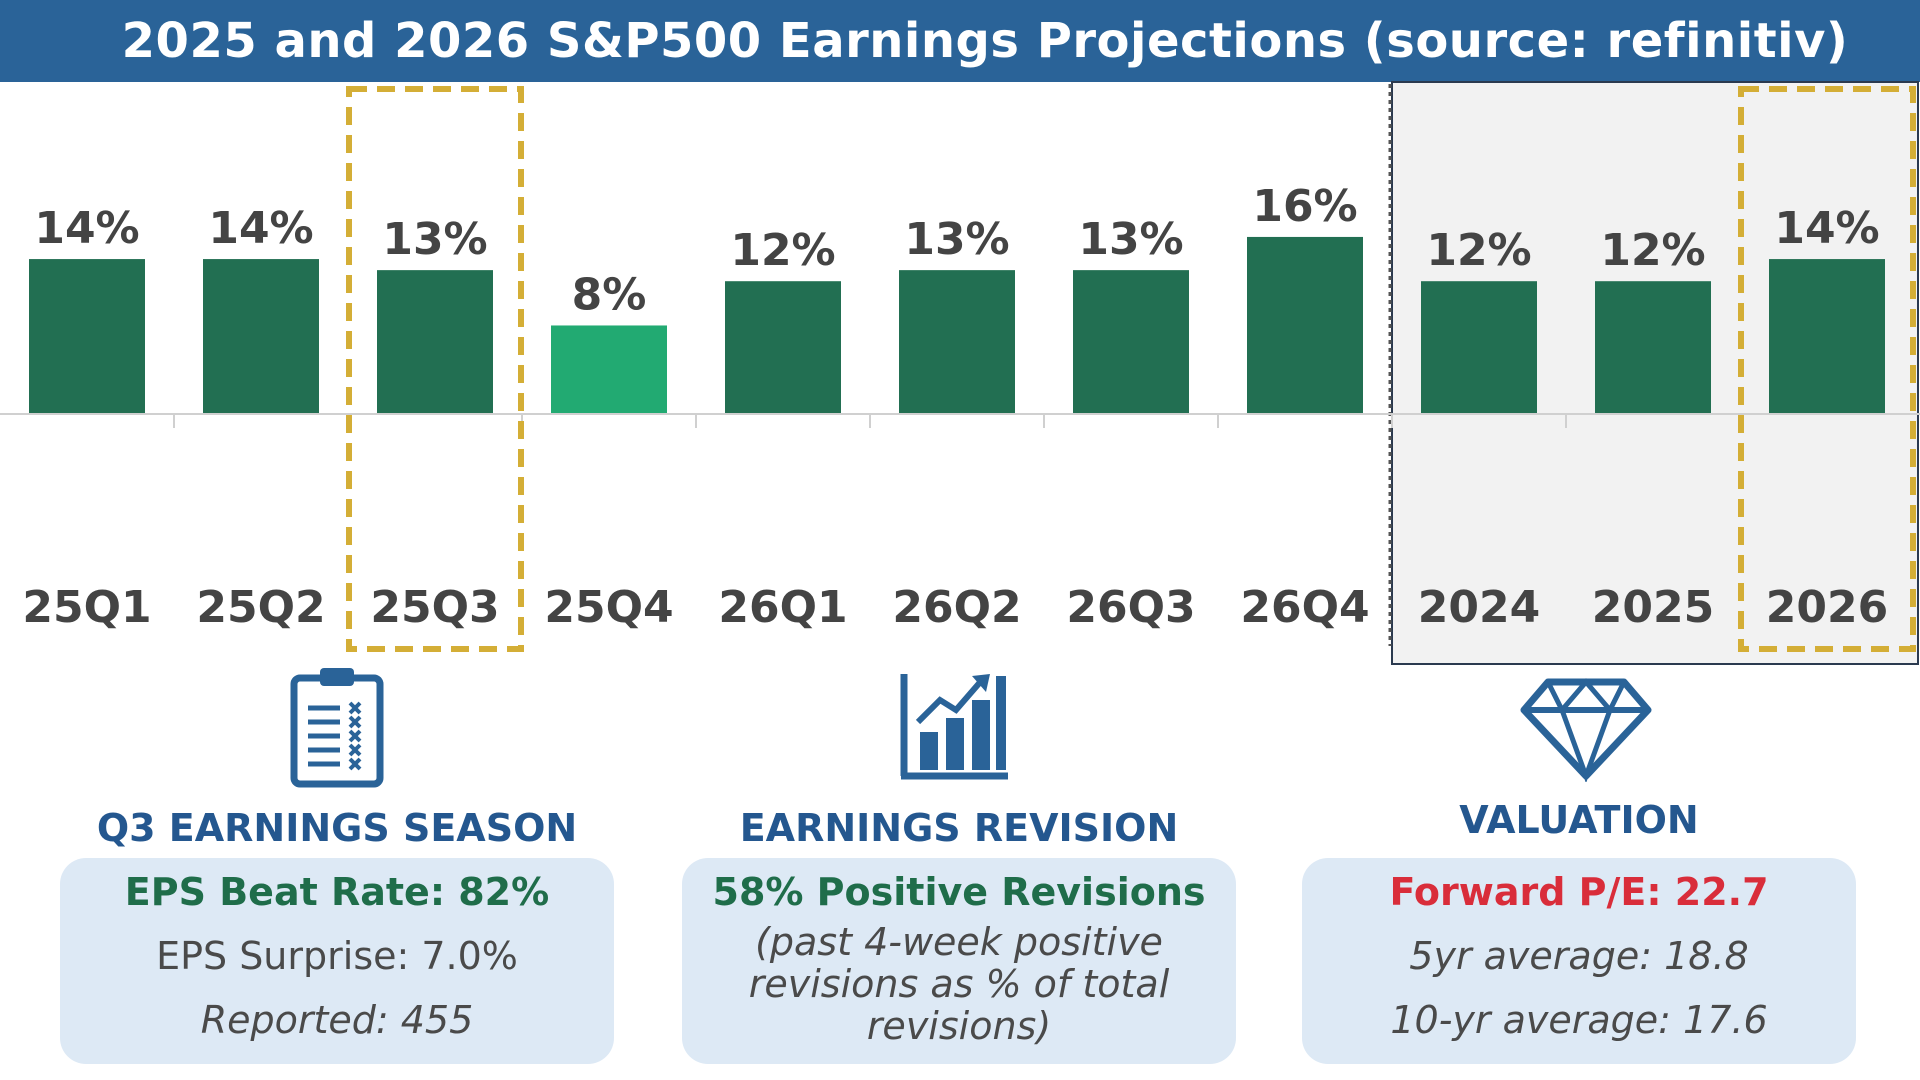 Image resolution: width=1920 pixels, height=1080 pixels. What do you see at coordinates (1579, 892) in the screenshot?
I see `forward-pe: Forward P/E: 22.7` at bounding box center [1579, 892].